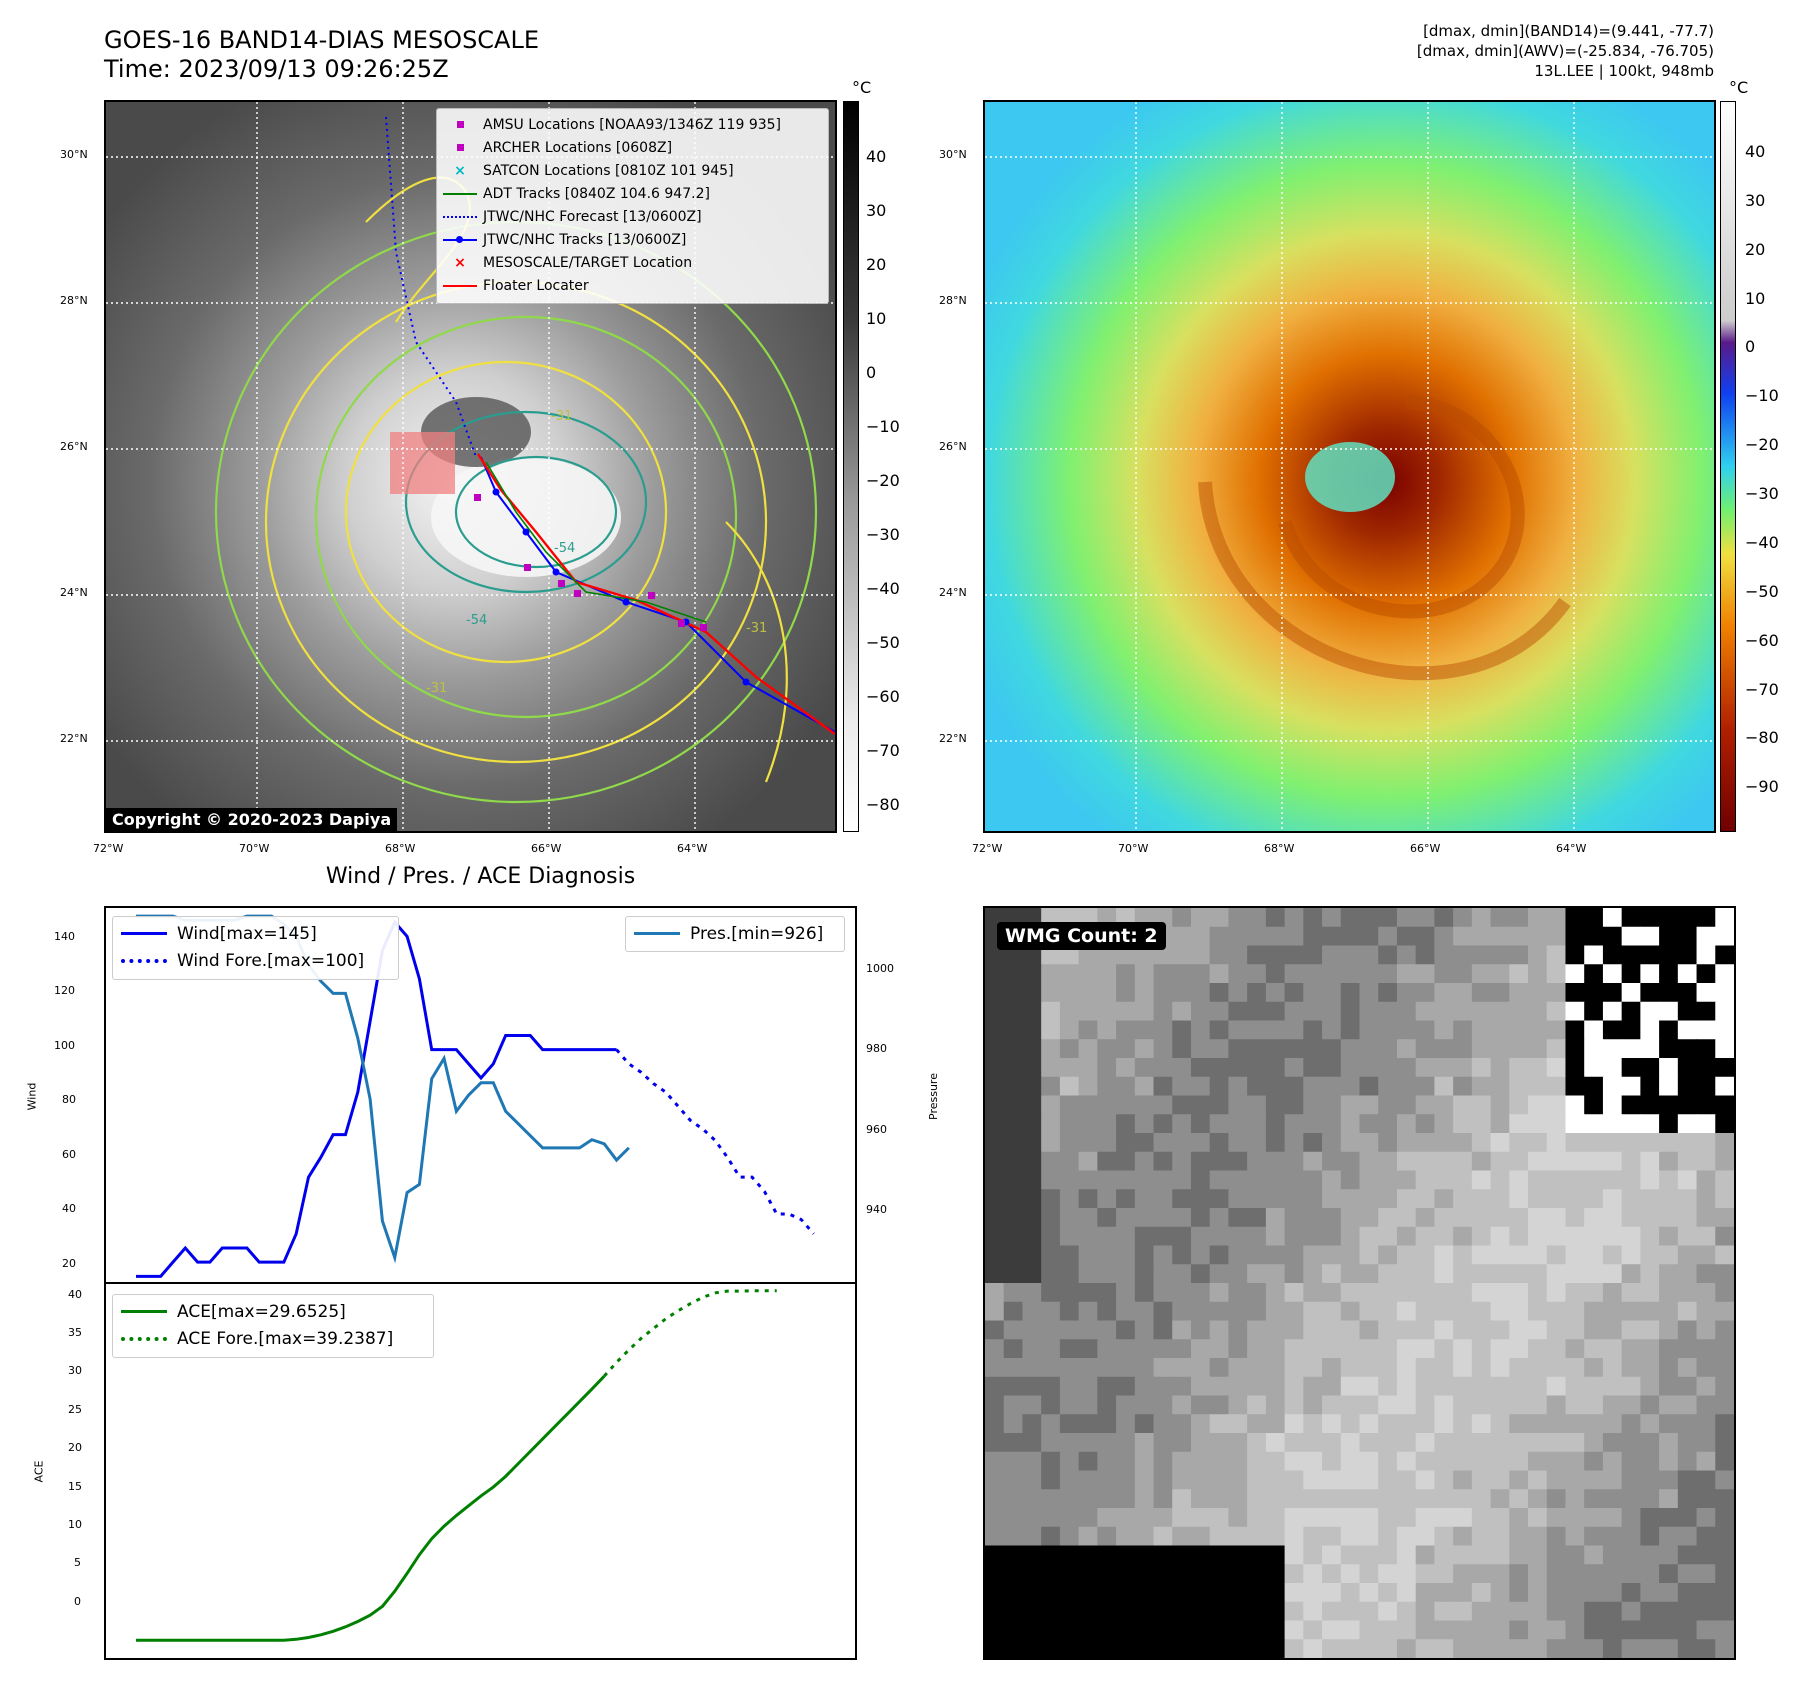 The width and height of the screenshot is (1797, 1690). Describe the element at coordinates (1762, 591) in the screenshot. I see `color-colorbar-tick: −50` at that location.